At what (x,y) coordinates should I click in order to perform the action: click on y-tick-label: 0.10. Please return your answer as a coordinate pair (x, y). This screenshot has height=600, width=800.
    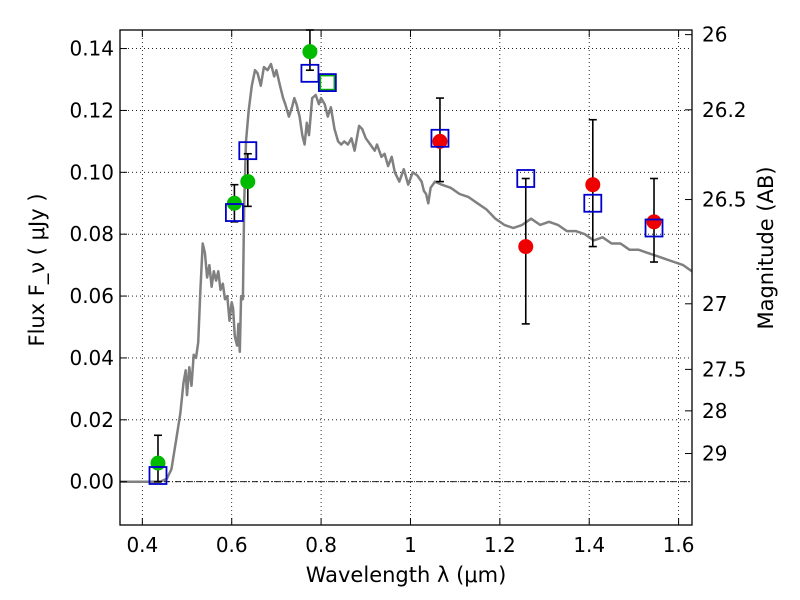
    Looking at the image, I should click on (91, 172).